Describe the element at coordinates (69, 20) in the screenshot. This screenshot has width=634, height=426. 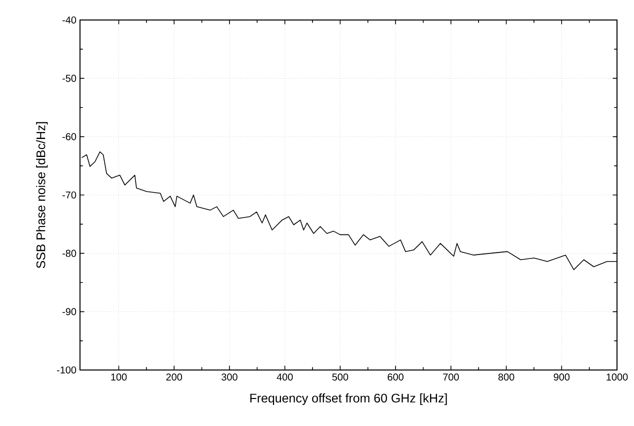
I see `y-tick-label: -40` at that location.